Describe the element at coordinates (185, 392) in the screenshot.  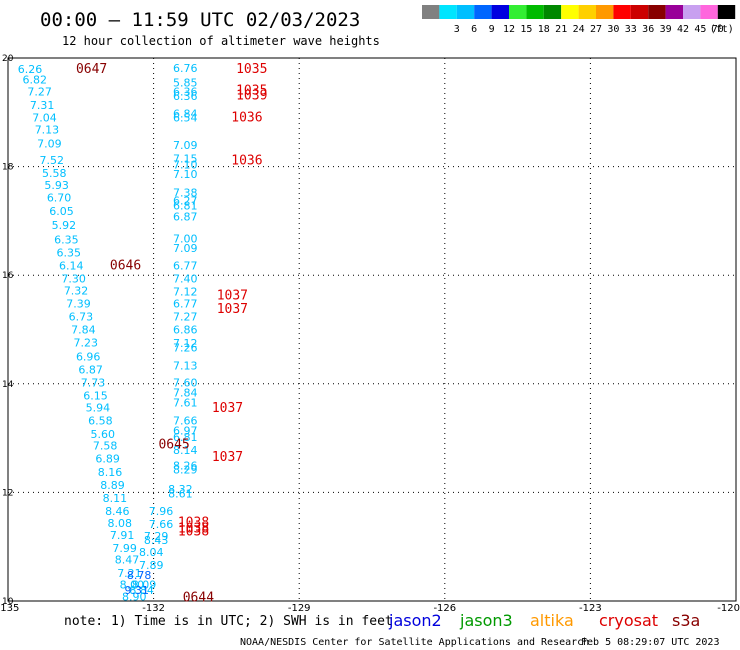
I see `wave-height-label: 7.84` at that location.